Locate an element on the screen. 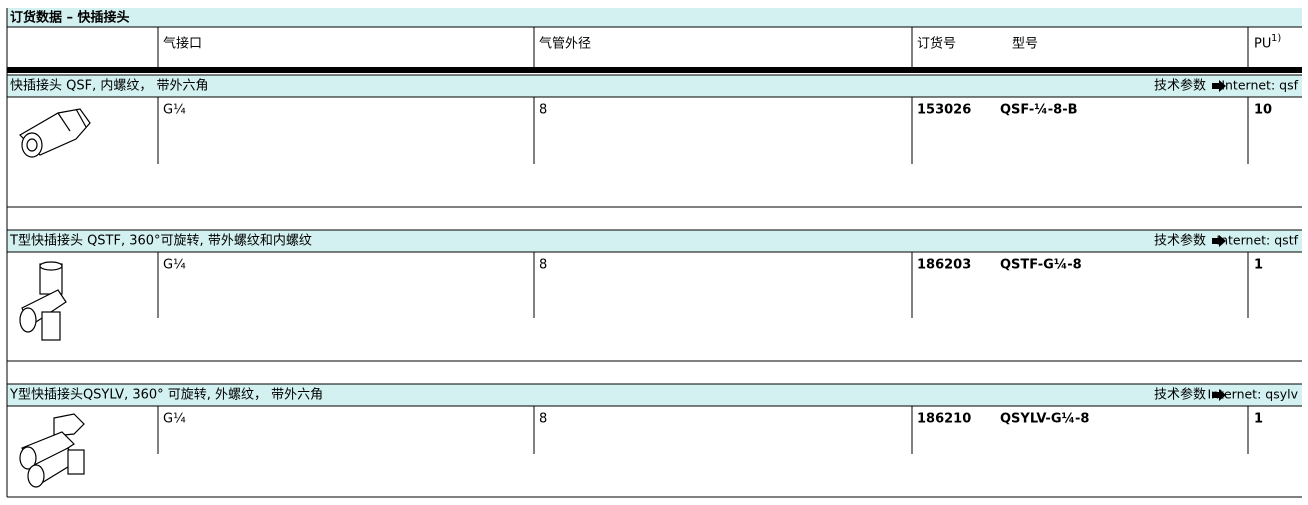 The width and height of the screenshot is (1308, 505). section-link: Internet: qsylv is located at coordinates (1252, 394).